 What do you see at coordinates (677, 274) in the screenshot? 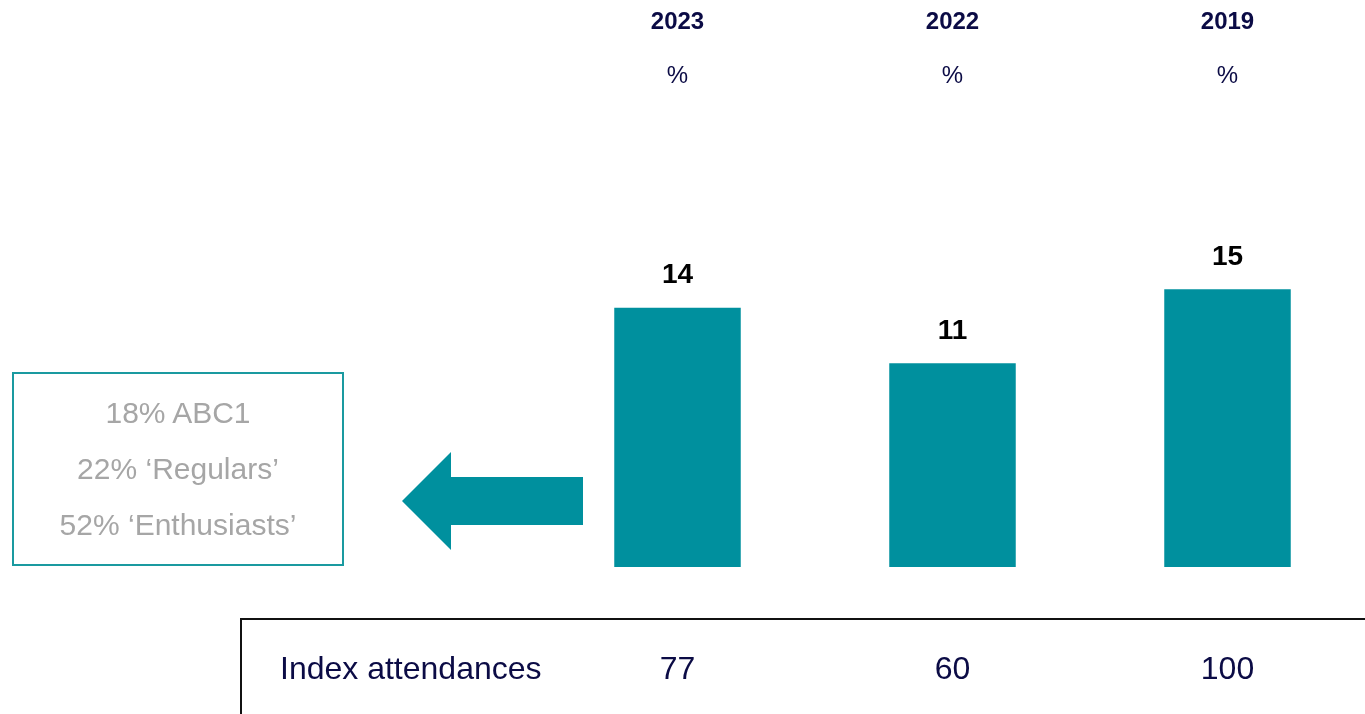
I see `data-label: 14` at bounding box center [677, 274].